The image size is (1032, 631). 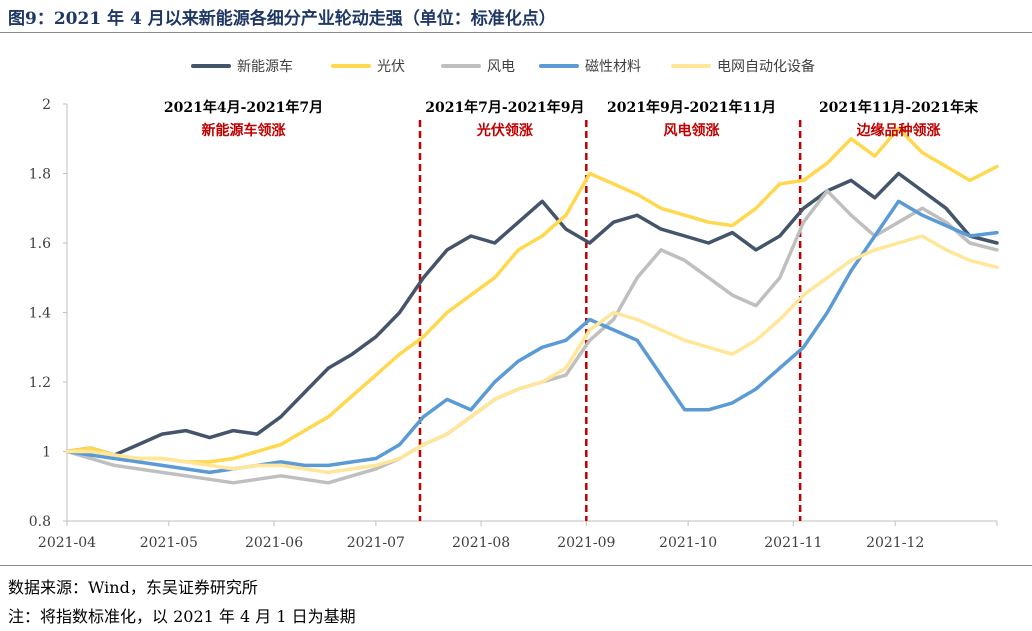 I want to click on x-tick-label: 2021-12, so click(x=895, y=543).